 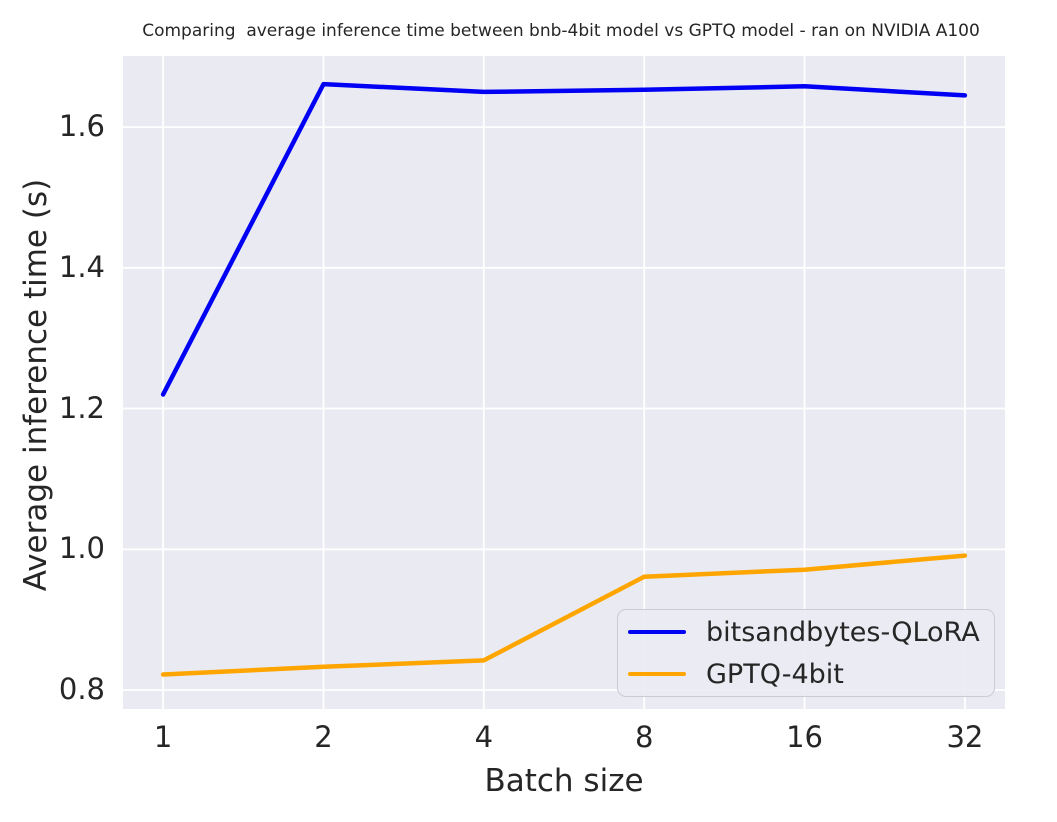 What do you see at coordinates (163, 737) in the screenshot?
I see `x-tick-label: 1` at bounding box center [163, 737].